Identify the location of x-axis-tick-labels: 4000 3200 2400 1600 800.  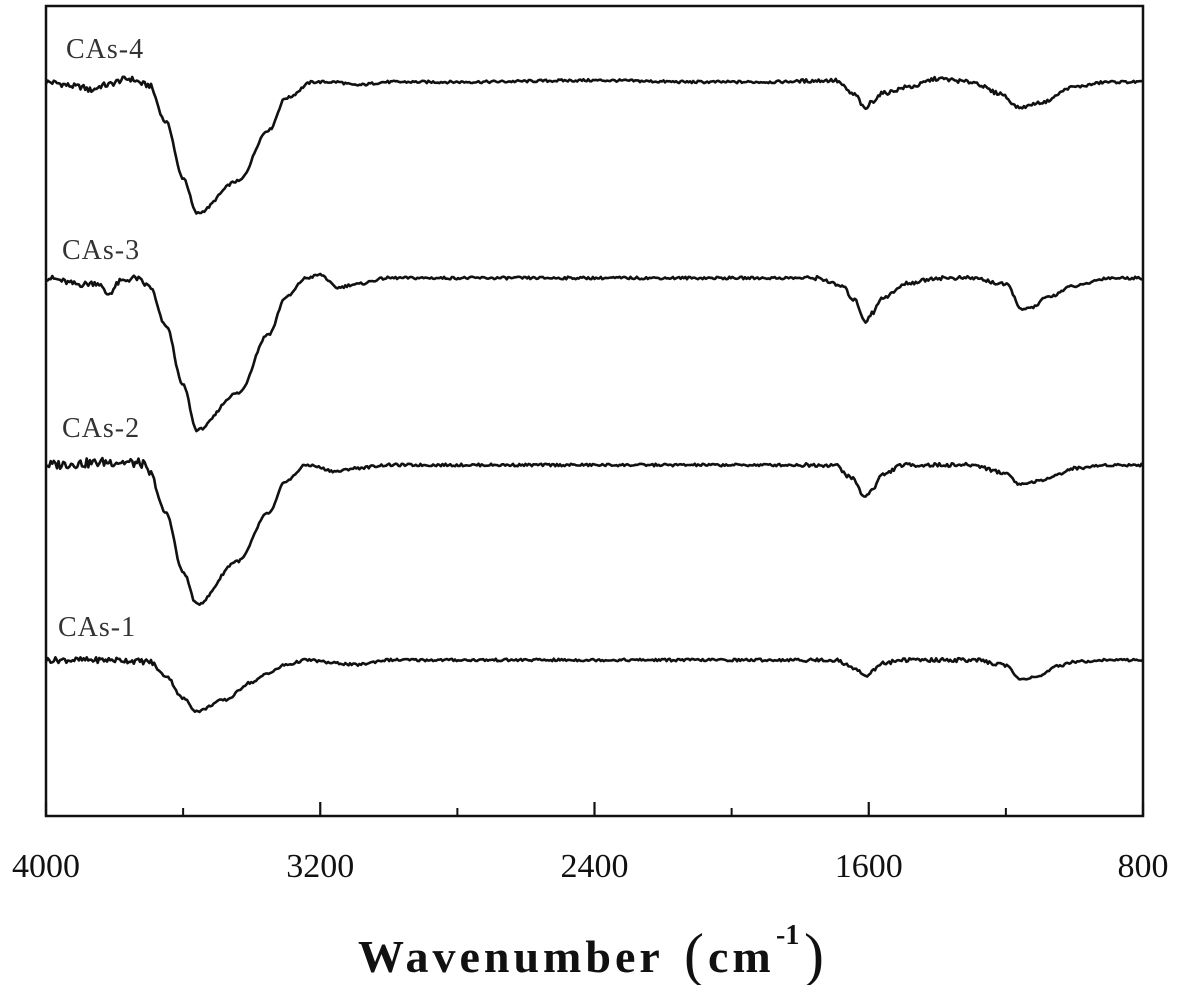
(590, 866).